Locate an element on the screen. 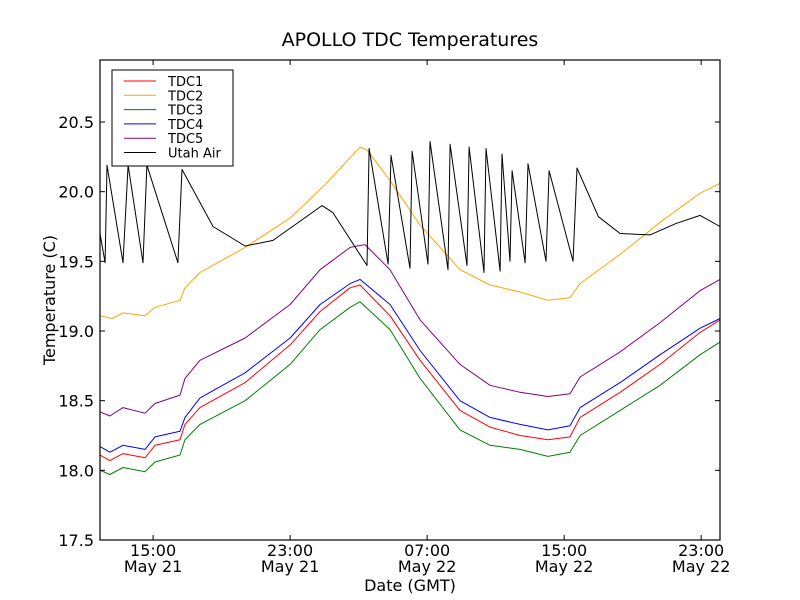 This screenshot has width=800, height=600. legend-label: TDC2 is located at coordinates (185, 96).